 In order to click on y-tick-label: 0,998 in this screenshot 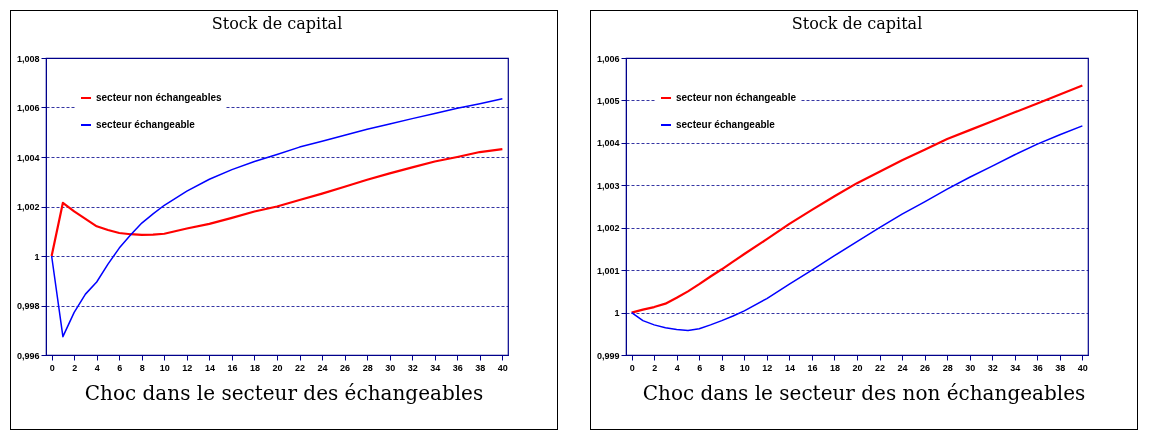, I will do `click(28, 306)`.